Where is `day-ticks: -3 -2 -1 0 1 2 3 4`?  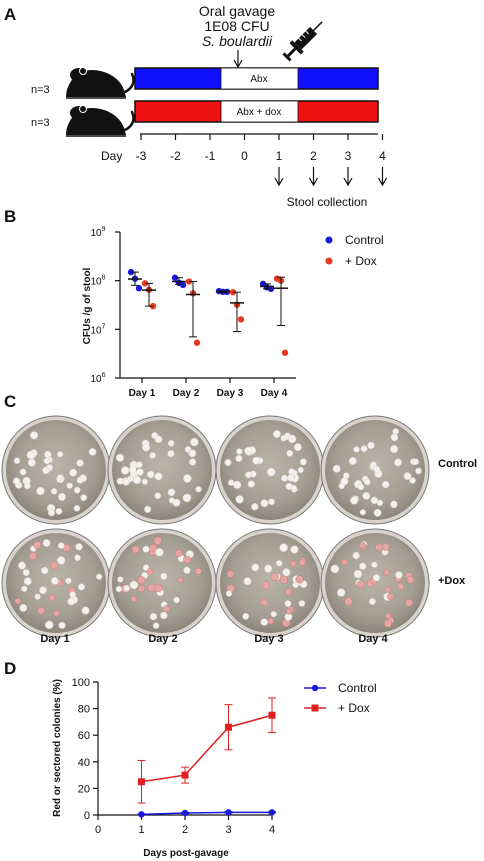 day-ticks: -3 -2 -1 0 1 2 3 4 is located at coordinates (261, 148).